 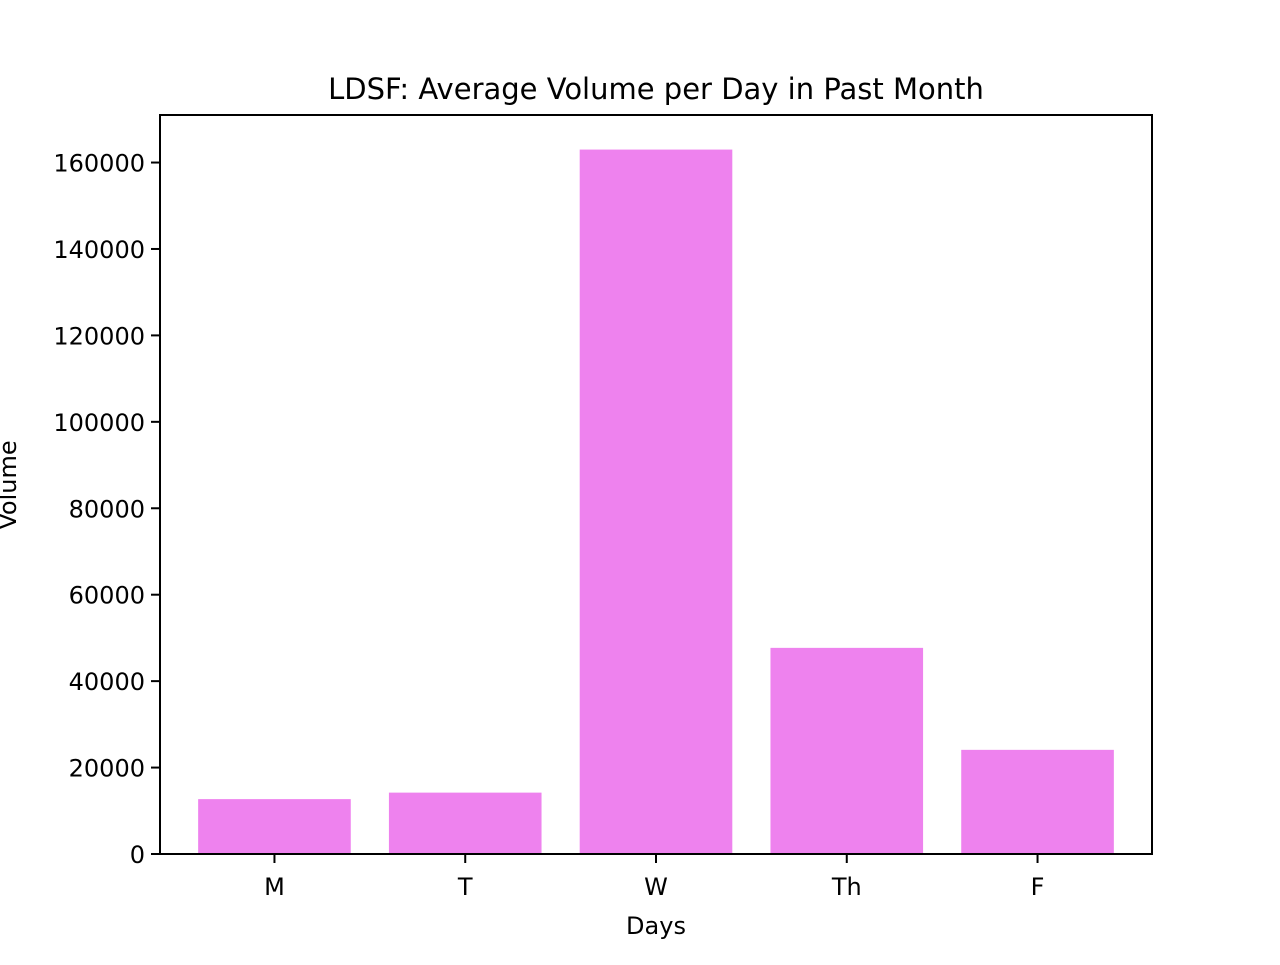 What do you see at coordinates (107, 769) in the screenshot?
I see `y-tick-label: 20000` at bounding box center [107, 769].